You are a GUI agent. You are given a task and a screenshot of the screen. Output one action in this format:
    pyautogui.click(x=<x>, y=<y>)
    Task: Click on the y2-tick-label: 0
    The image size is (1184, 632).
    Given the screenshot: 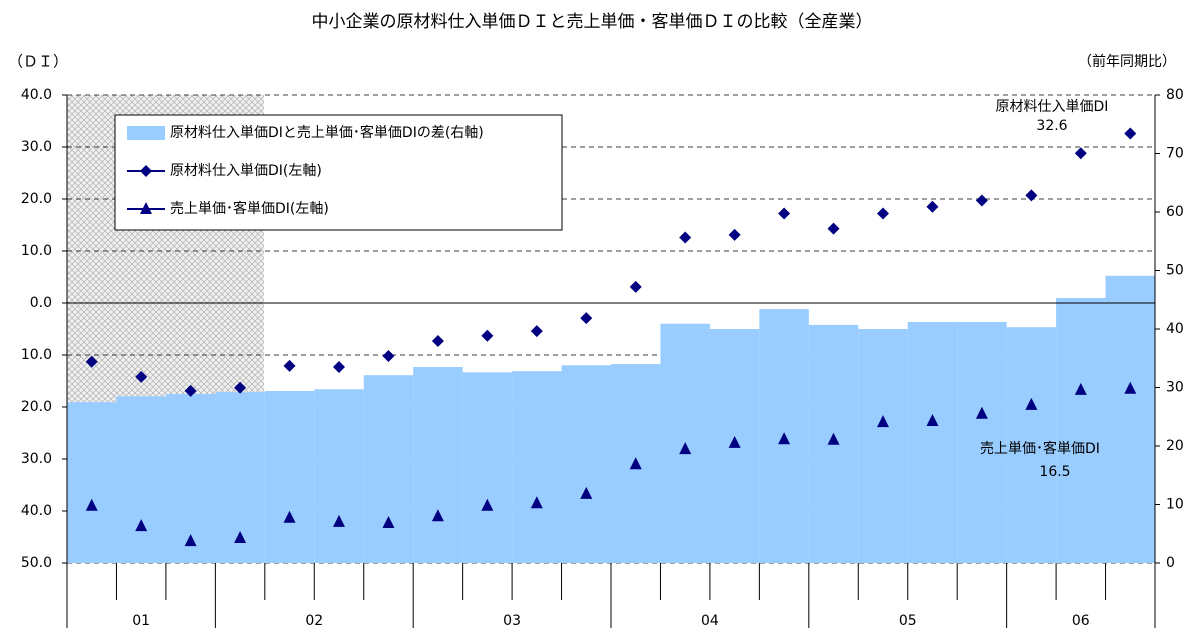 What is the action you would take?
    pyautogui.click(x=1170, y=563)
    